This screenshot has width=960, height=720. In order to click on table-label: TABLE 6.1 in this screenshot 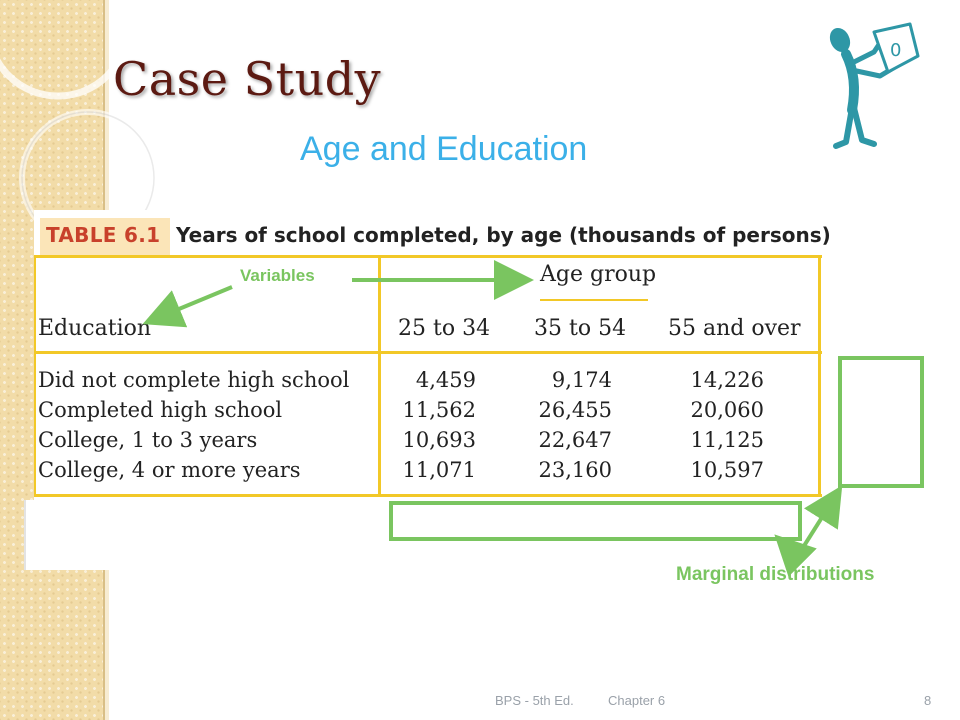, I will do `click(103, 235)`.